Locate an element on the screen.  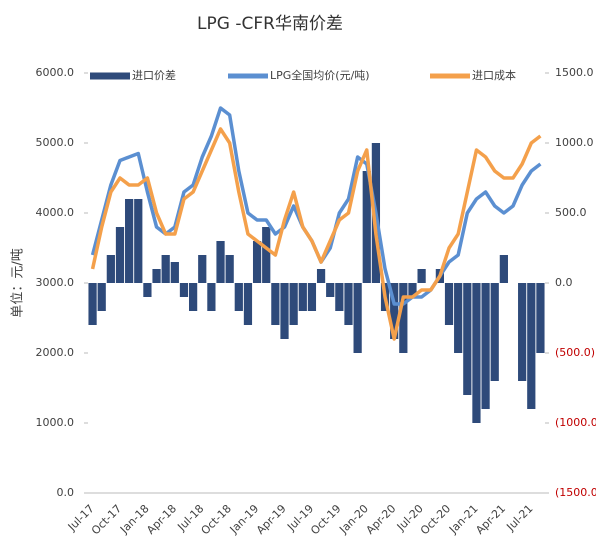
x-tick-label: Jan-21 is located at coordinates (463, 519).